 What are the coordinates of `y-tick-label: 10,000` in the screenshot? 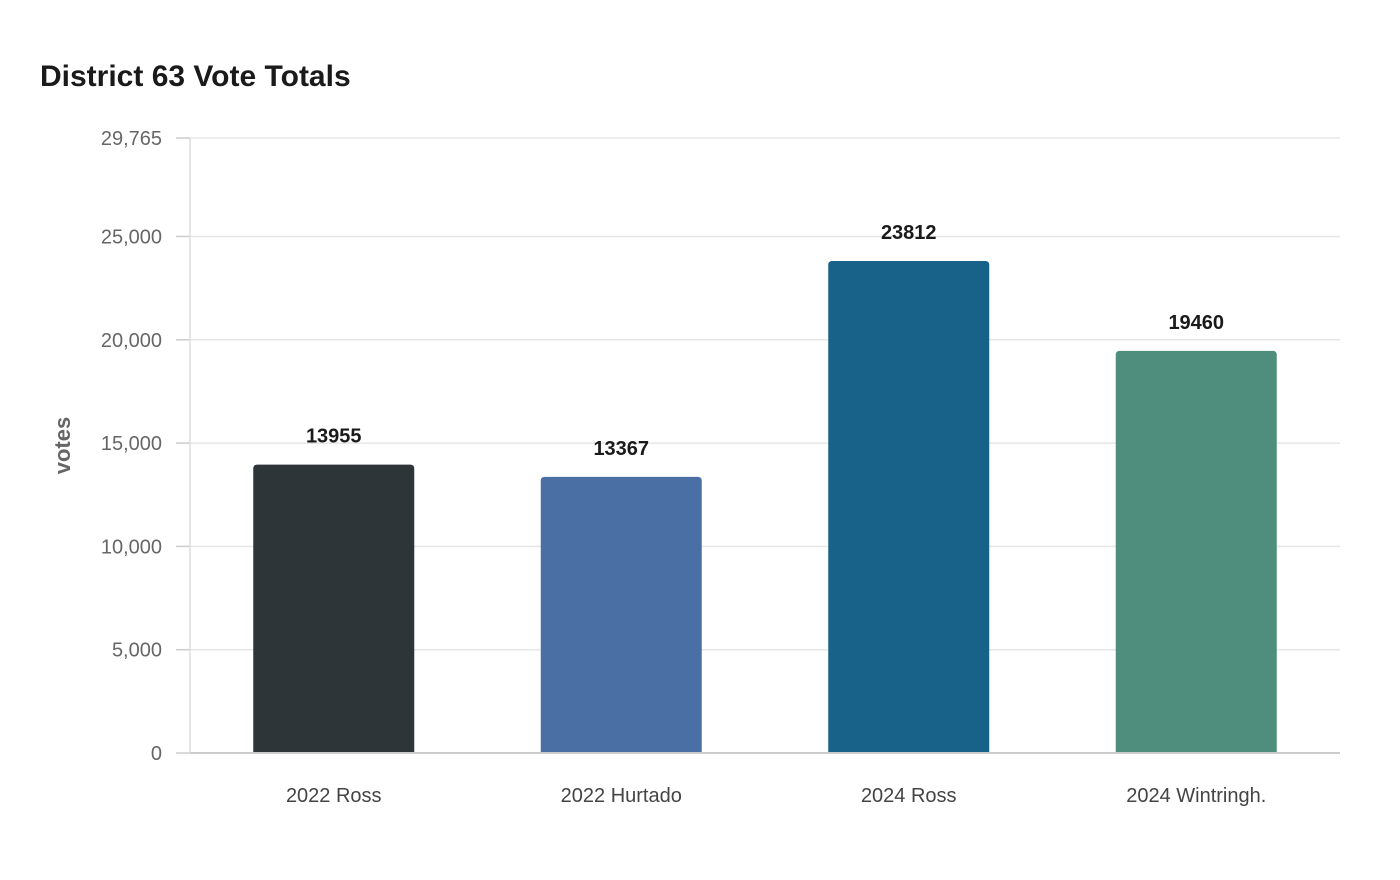 It's located at (131, 547).